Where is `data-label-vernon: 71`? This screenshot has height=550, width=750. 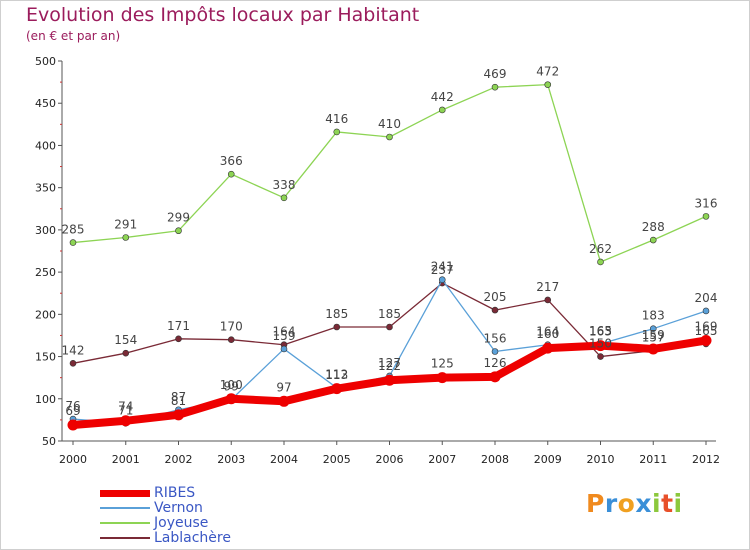
data-label-vernon: 71 is located at coordinates (125, 410).